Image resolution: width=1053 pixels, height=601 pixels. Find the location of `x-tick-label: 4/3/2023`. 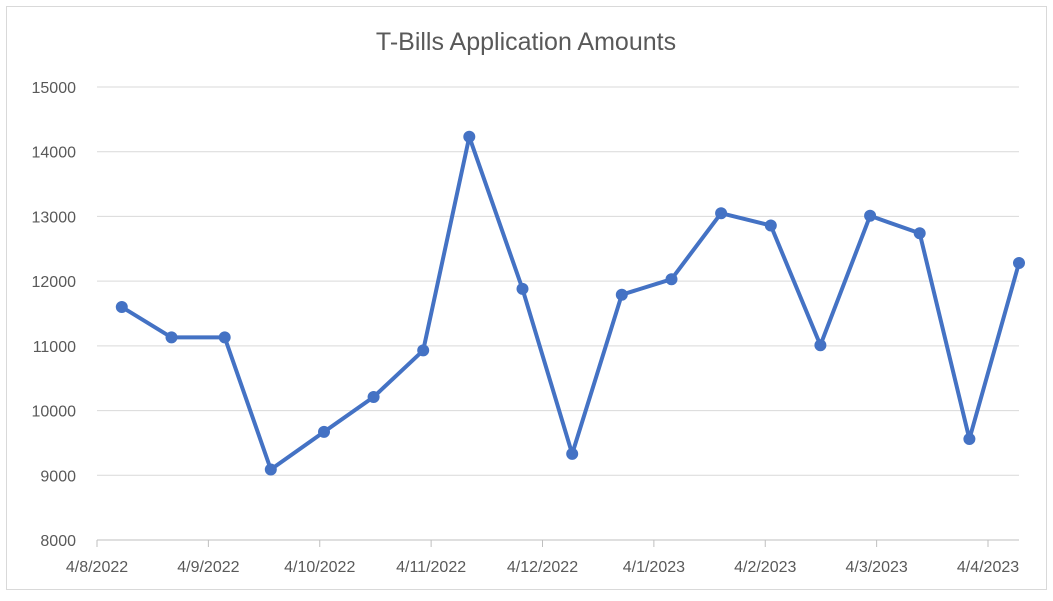

x-tick-label: 4/3/2023 is located at coordinates (876, 567).